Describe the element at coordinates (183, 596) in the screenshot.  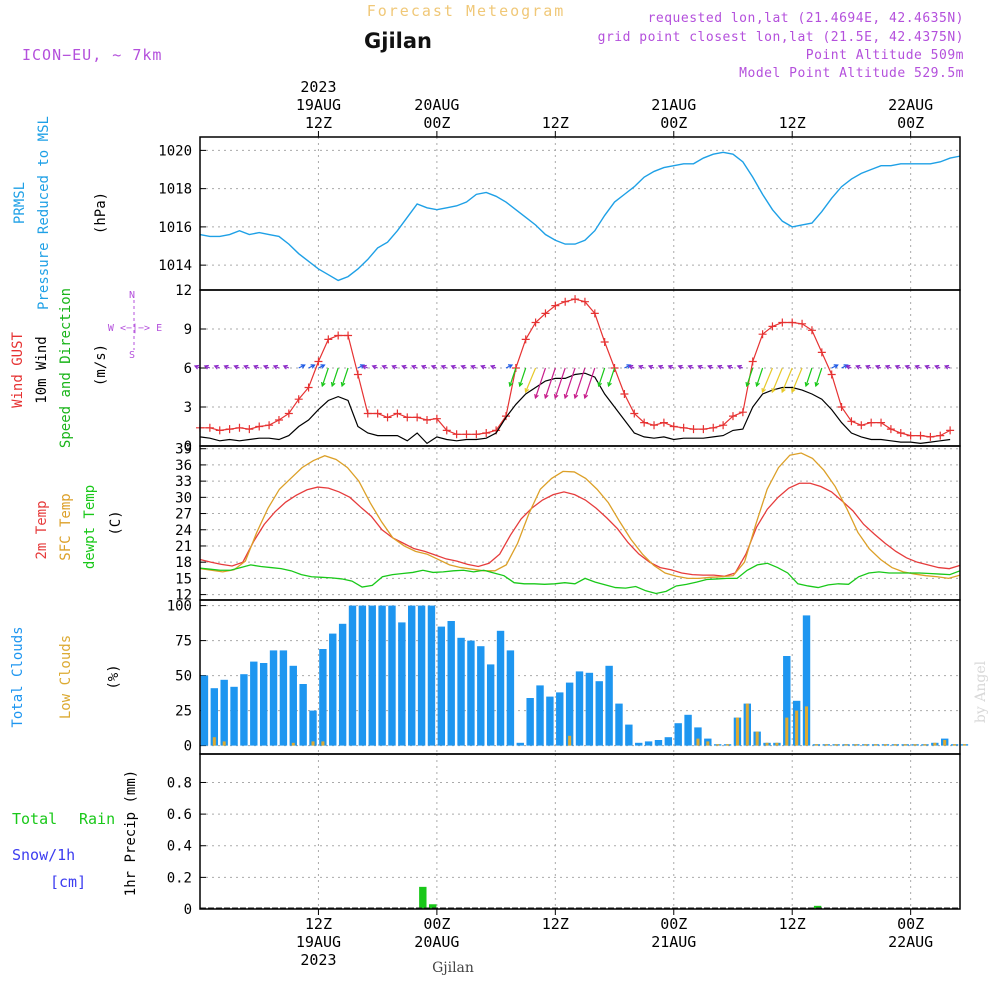
I see `y-tick-label: 12` at that location.